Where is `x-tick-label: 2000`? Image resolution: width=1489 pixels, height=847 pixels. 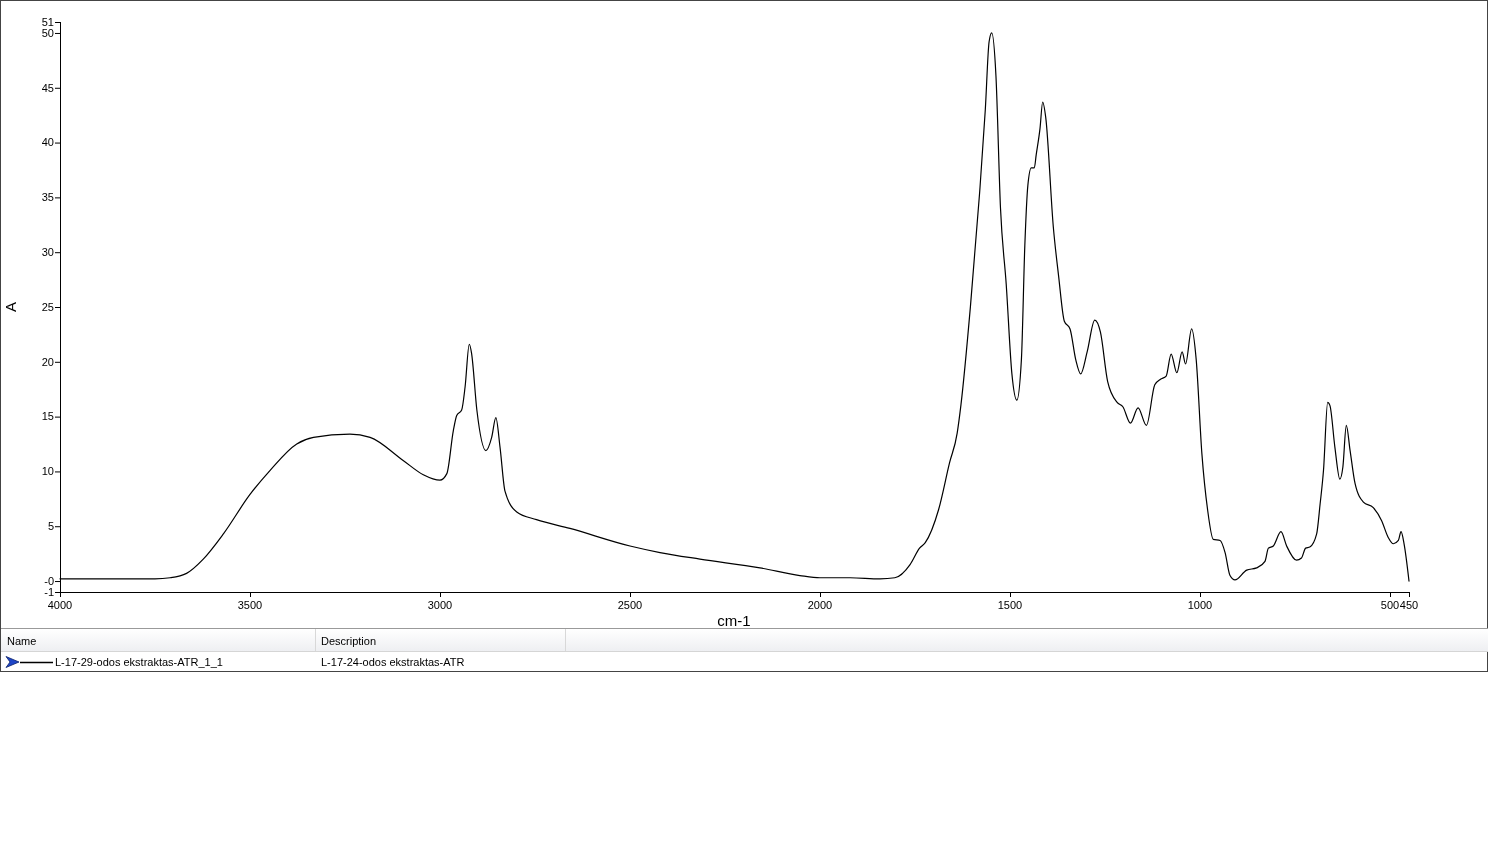 x-tick-label: 2000 is located at coordinates (820, 605).